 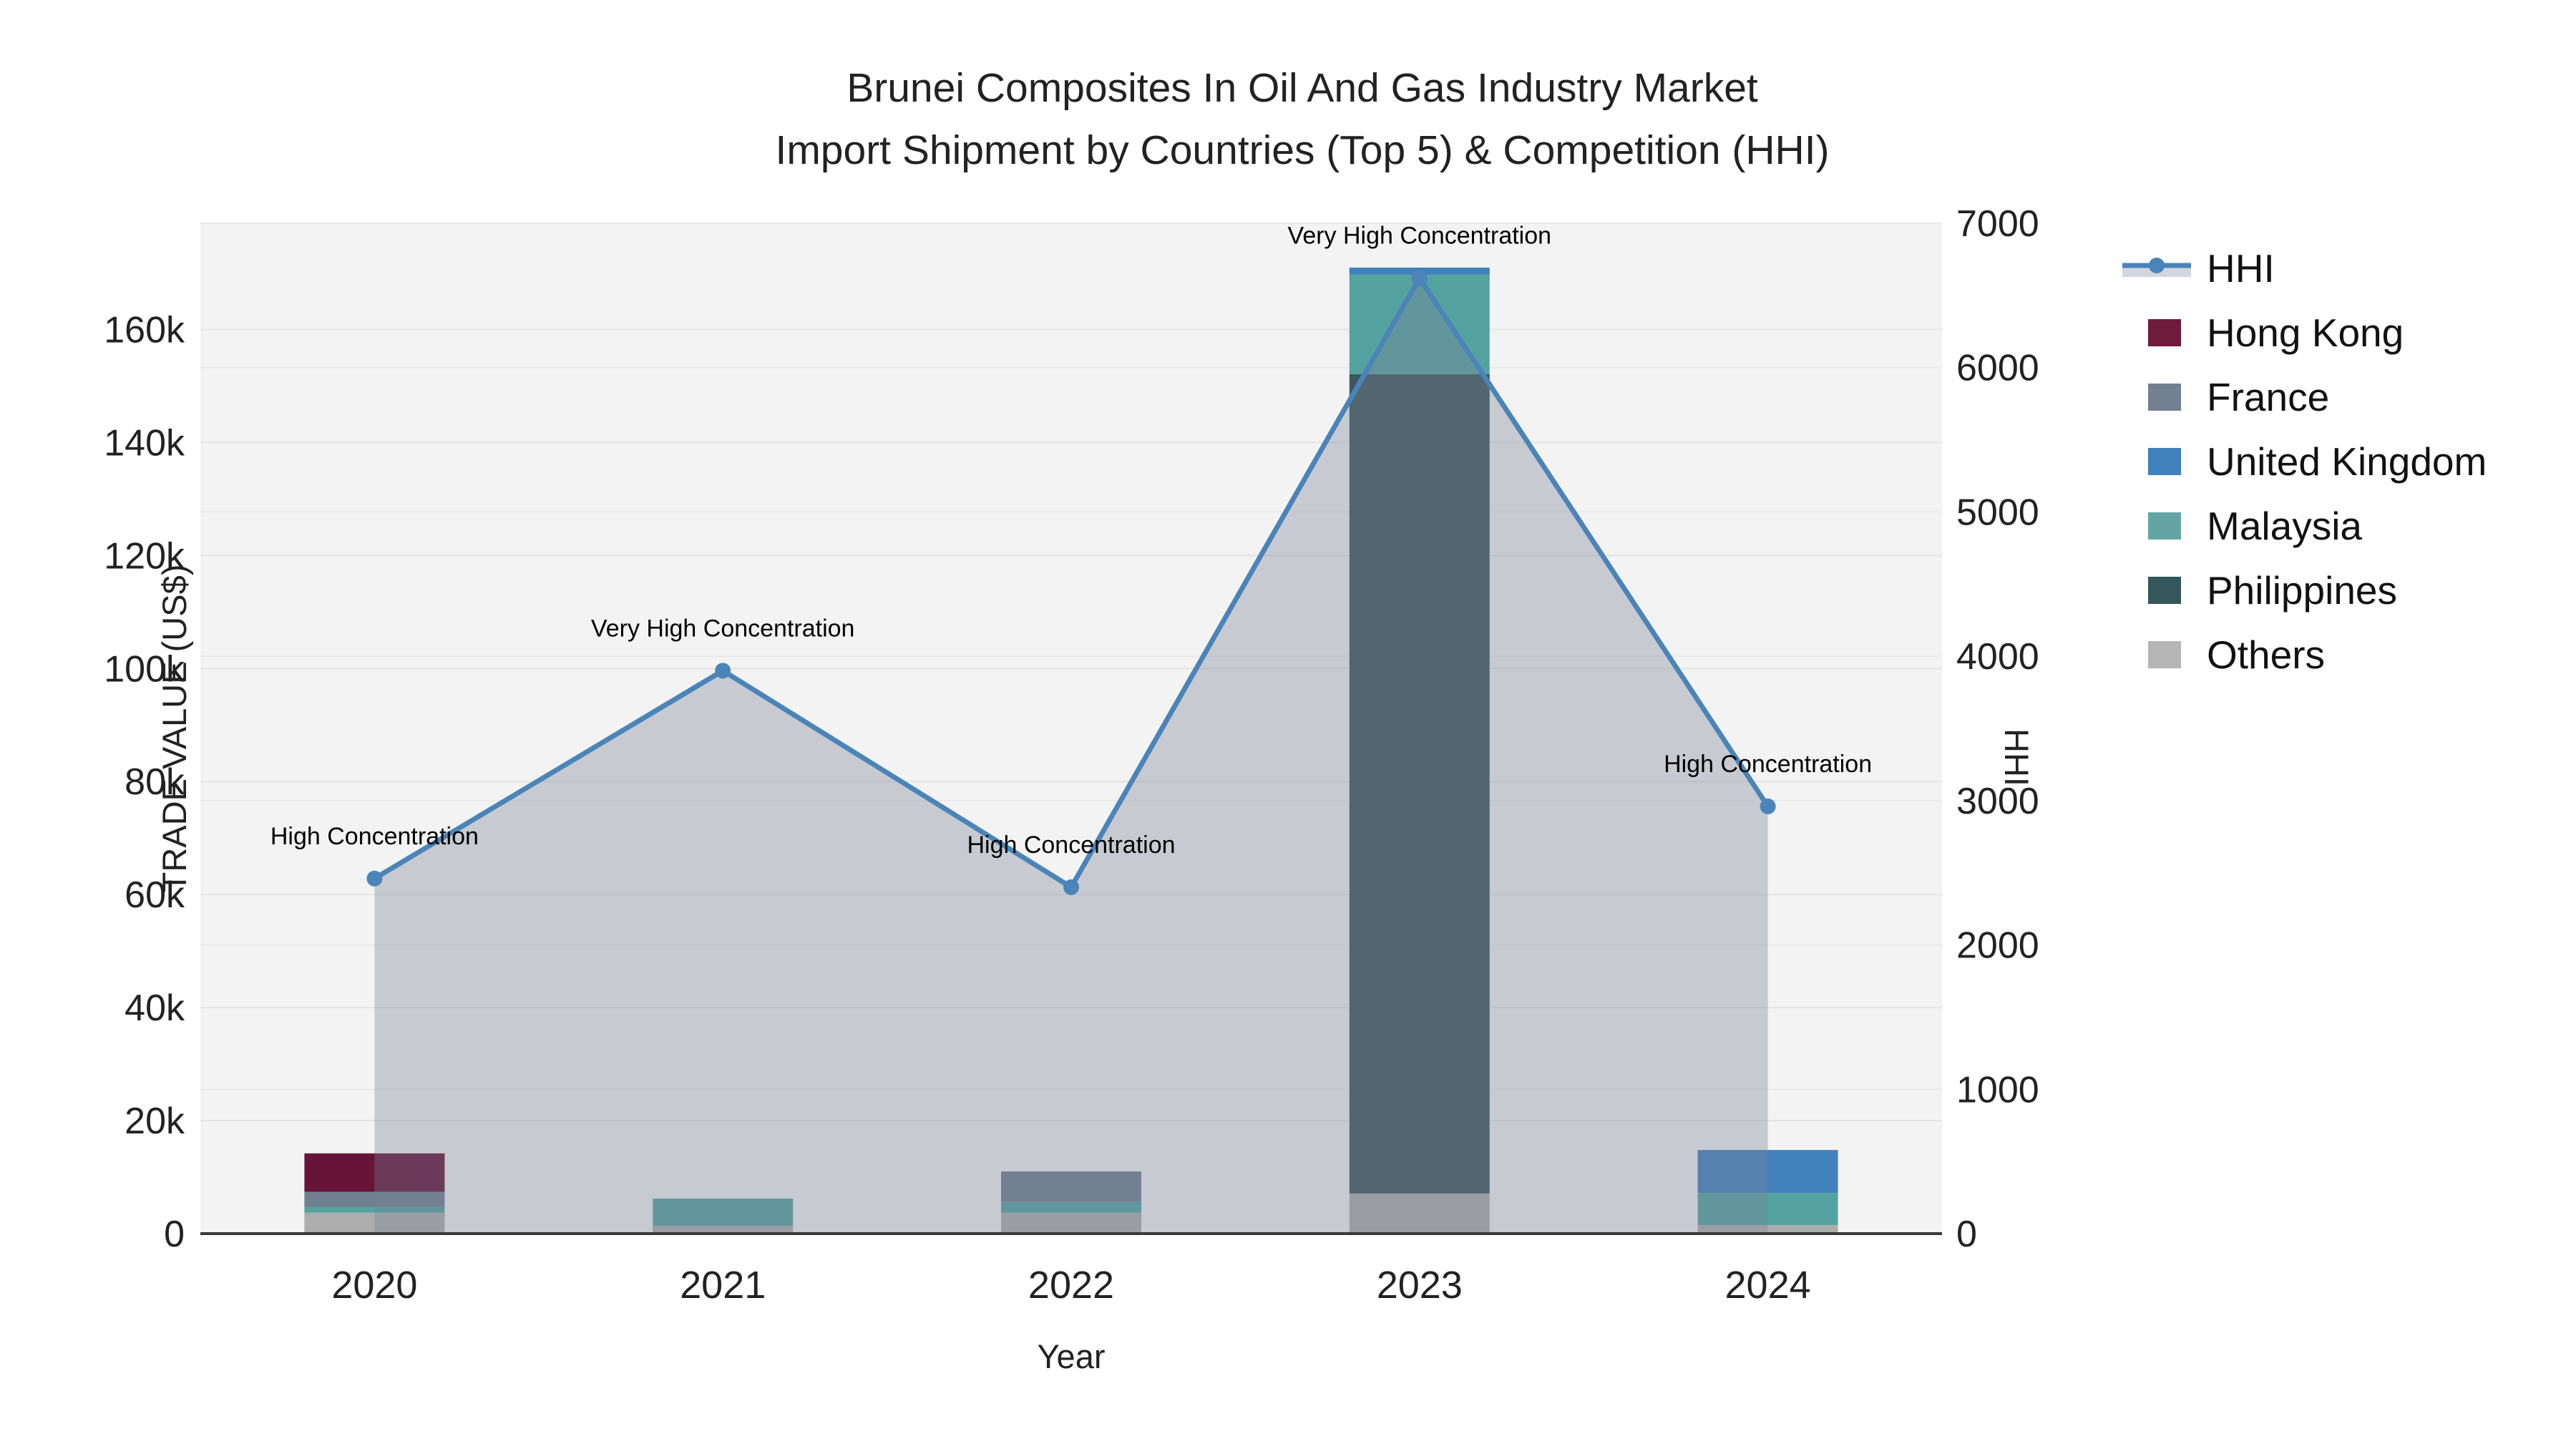 I want to click on y-left-tick: 20k, so click(x=155, y=1121).